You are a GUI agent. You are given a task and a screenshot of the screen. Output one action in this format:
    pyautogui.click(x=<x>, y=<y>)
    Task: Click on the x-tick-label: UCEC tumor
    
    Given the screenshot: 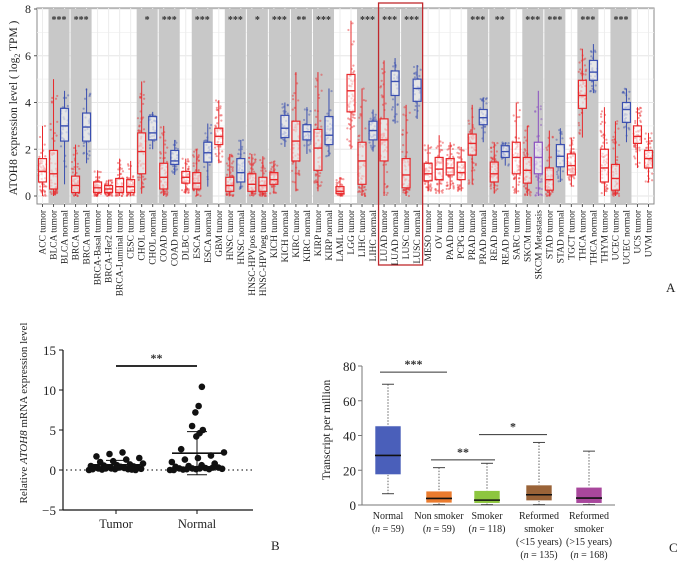 What is the action you would take?
    pyautogui.click(x=616, y=234)
    